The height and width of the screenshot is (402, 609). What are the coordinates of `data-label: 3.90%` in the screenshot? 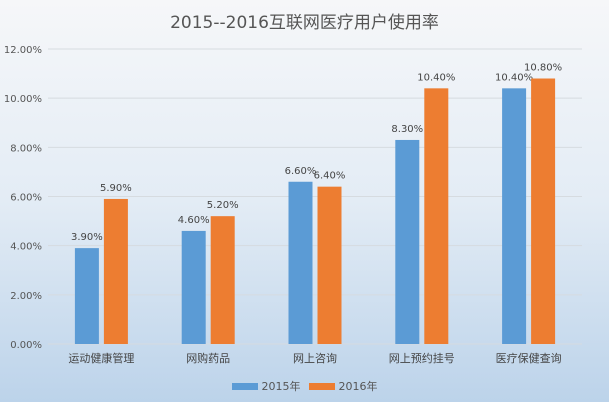 It's located at (87, 237).